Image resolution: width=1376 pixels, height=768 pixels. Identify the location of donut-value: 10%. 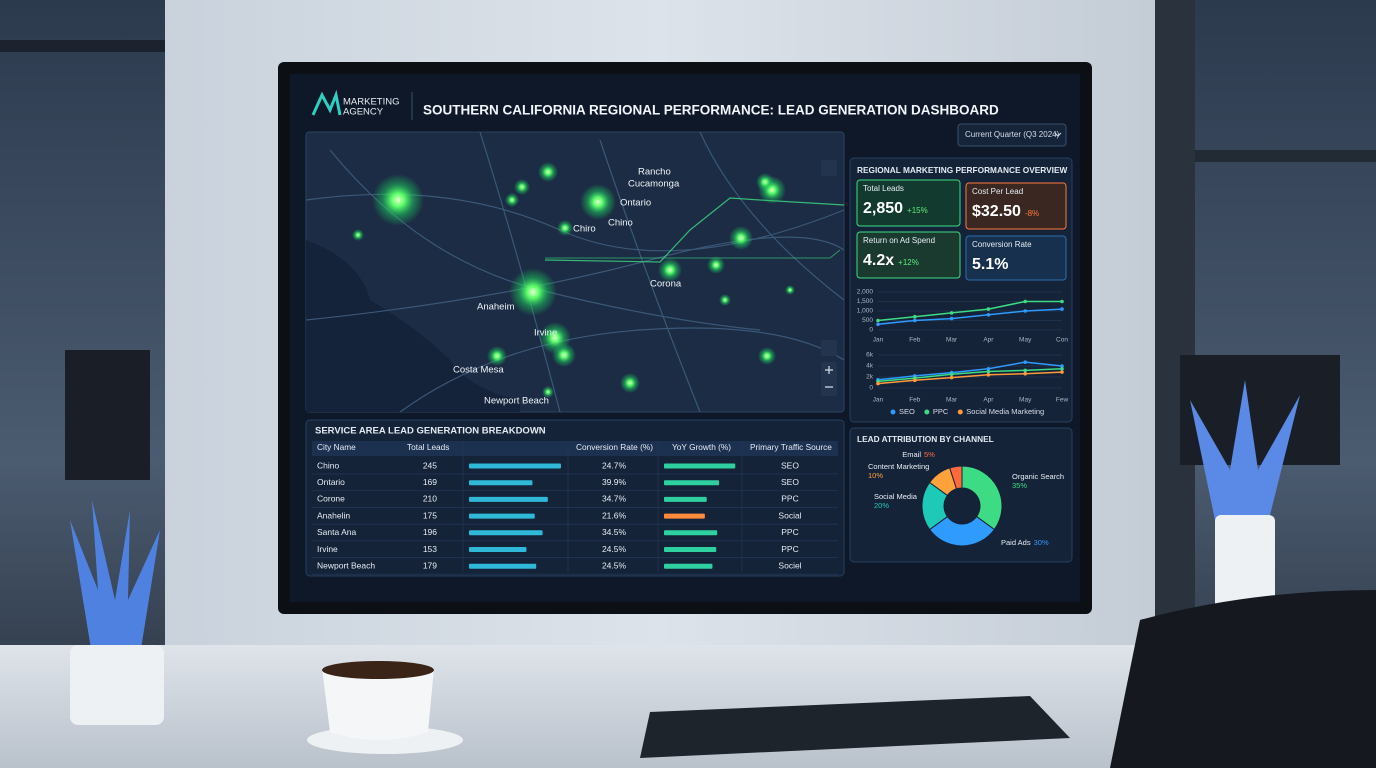
(875, 475).